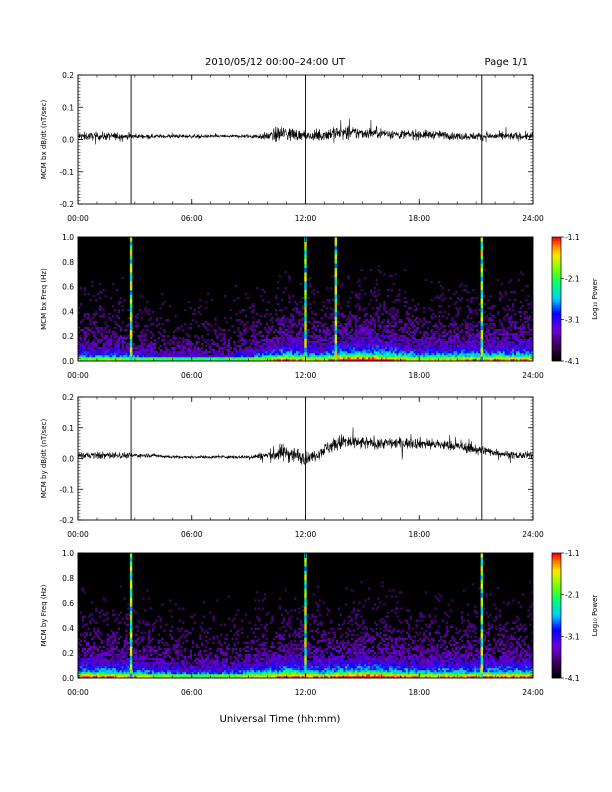  I want to click on x-tick-label: 18:00, so click(419, 218).